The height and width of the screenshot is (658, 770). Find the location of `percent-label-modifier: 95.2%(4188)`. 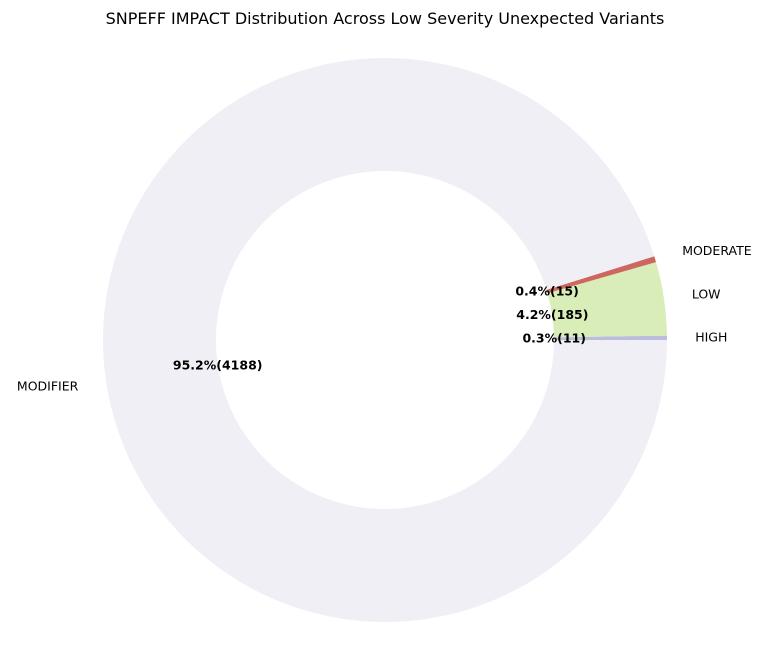

percent-label-modifier: 95.2%(4188) is located at coordinates (218, 364).